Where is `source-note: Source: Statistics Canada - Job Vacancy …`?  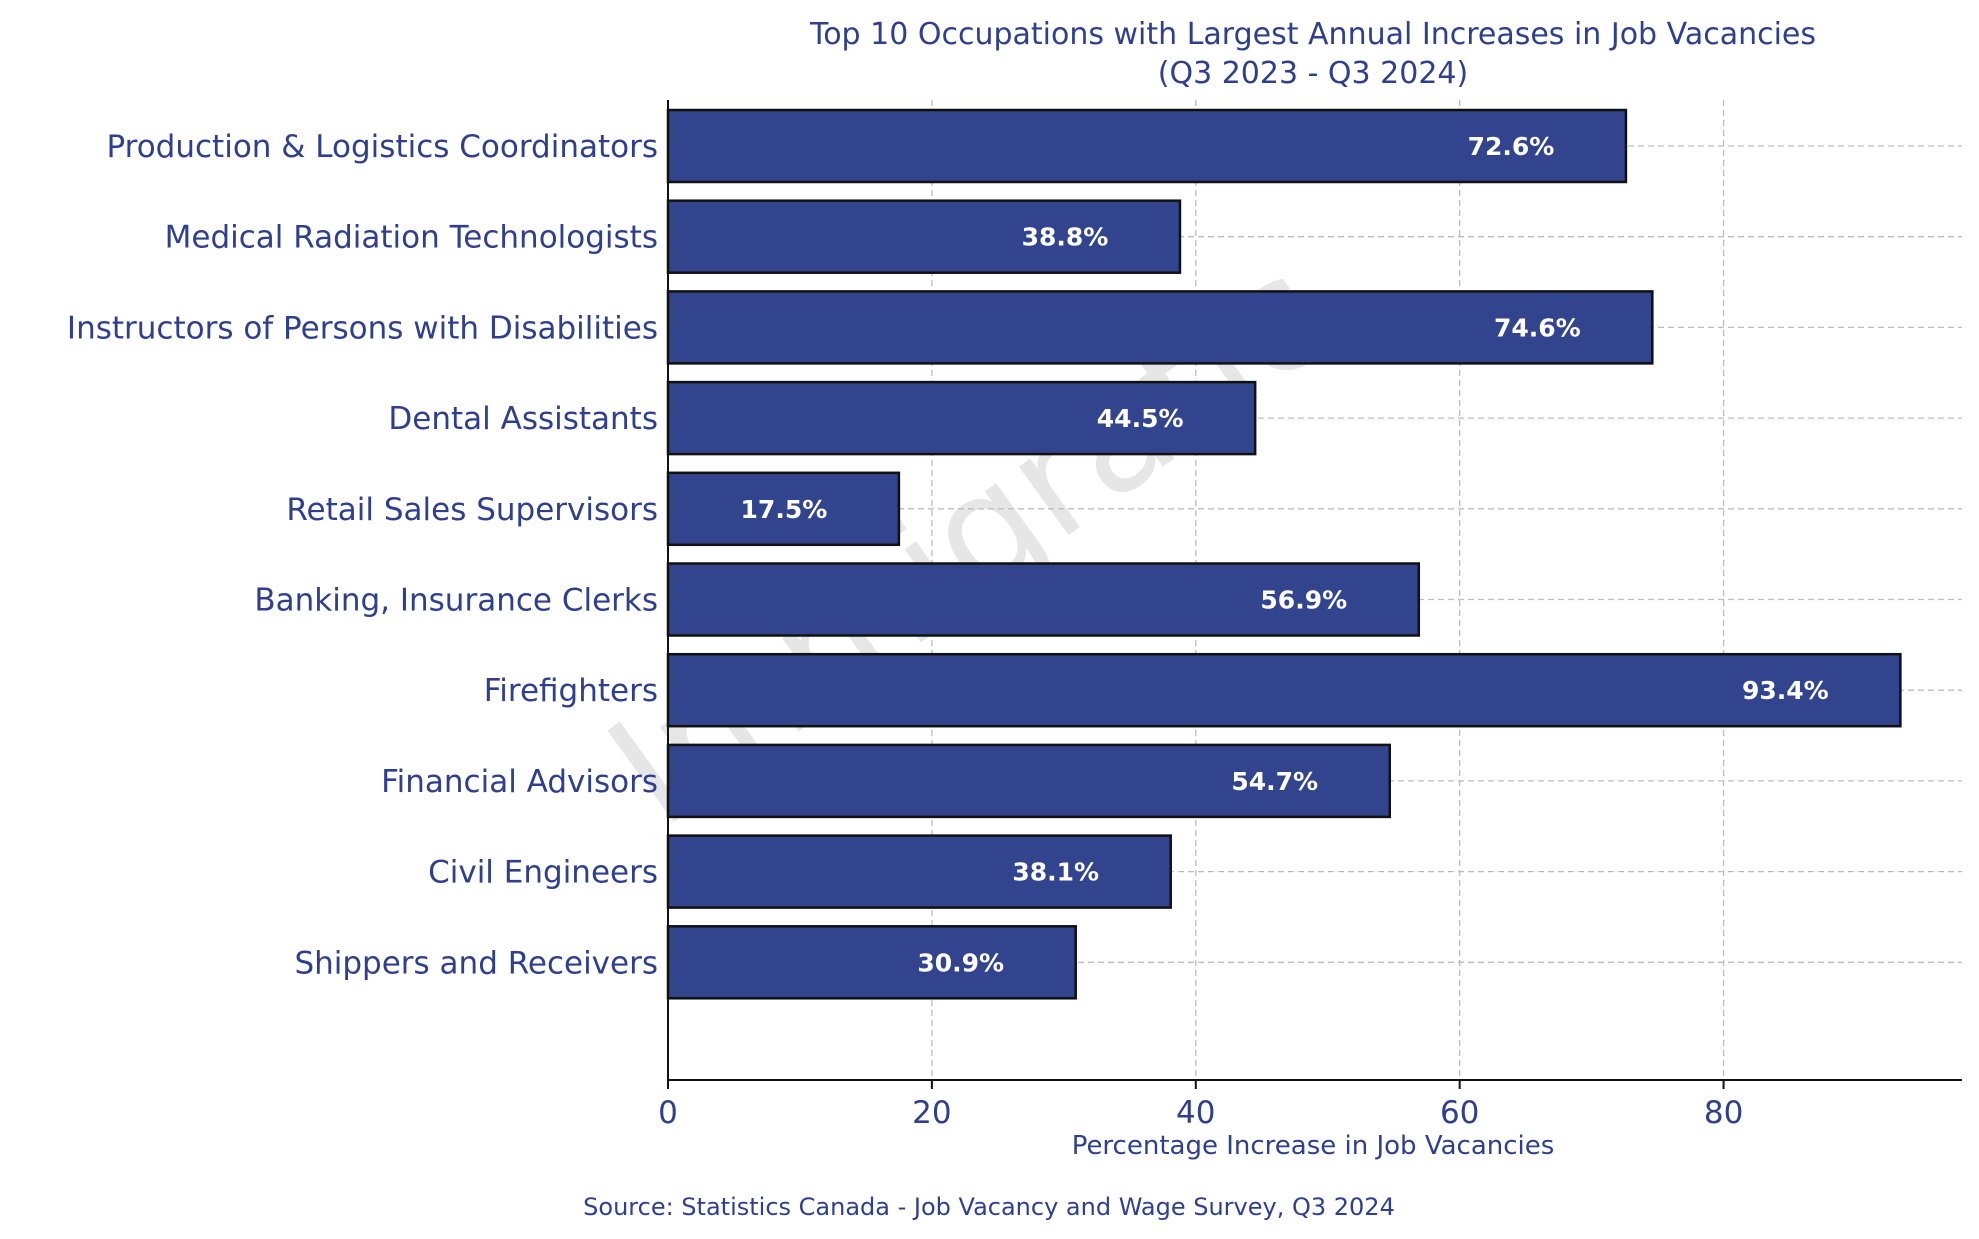
source-note: Source: Statistics Canada - Job Vacancy … is located at coordinates (989, 1207).